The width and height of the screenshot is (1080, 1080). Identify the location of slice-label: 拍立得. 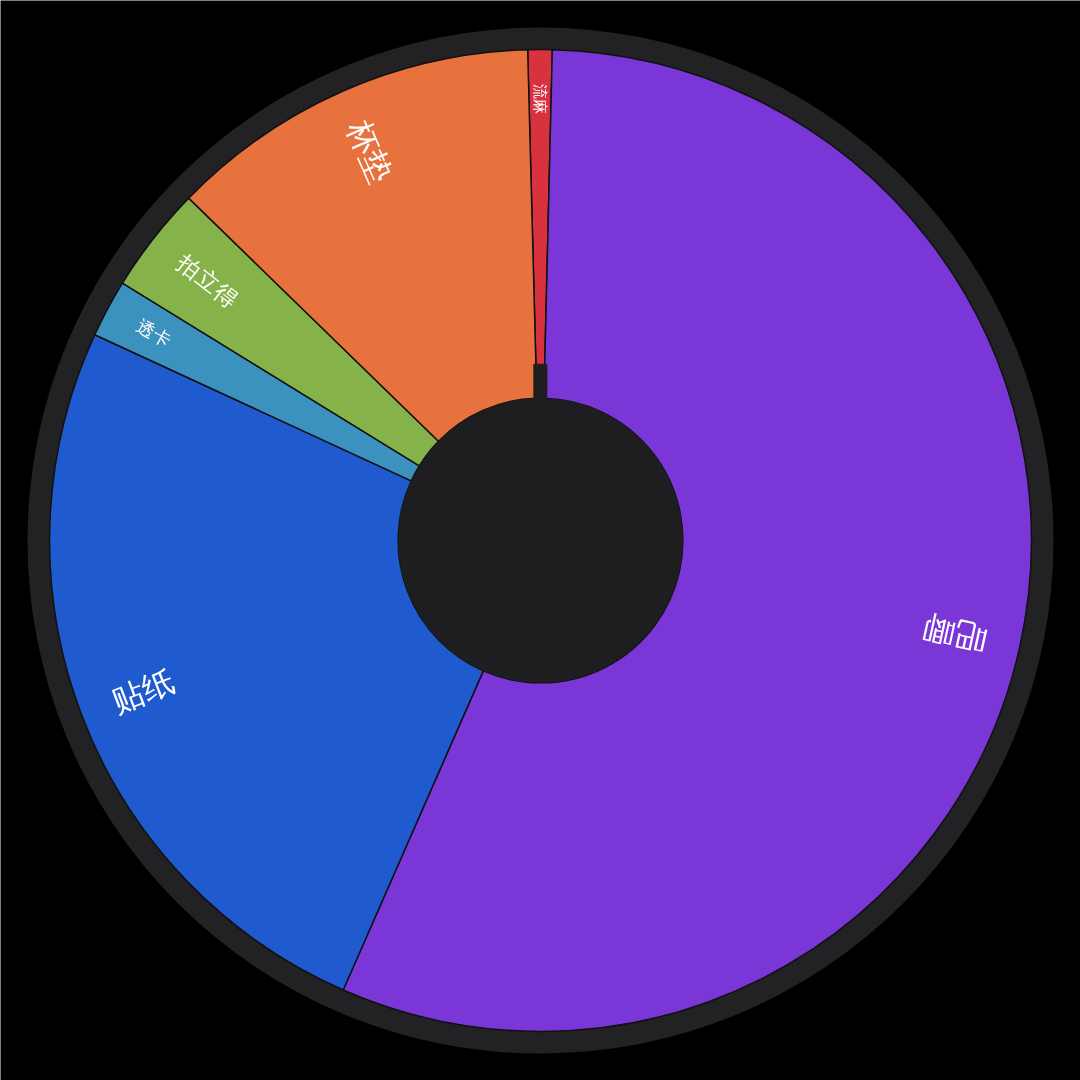
(207, 281).